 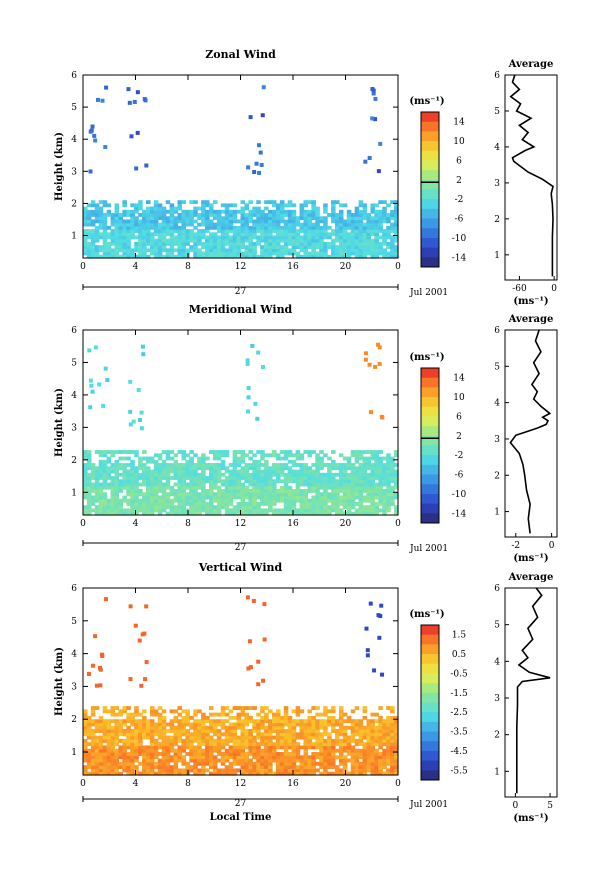 I want to click on avg-x-tick-label: 0, so click(x=552, y=546).